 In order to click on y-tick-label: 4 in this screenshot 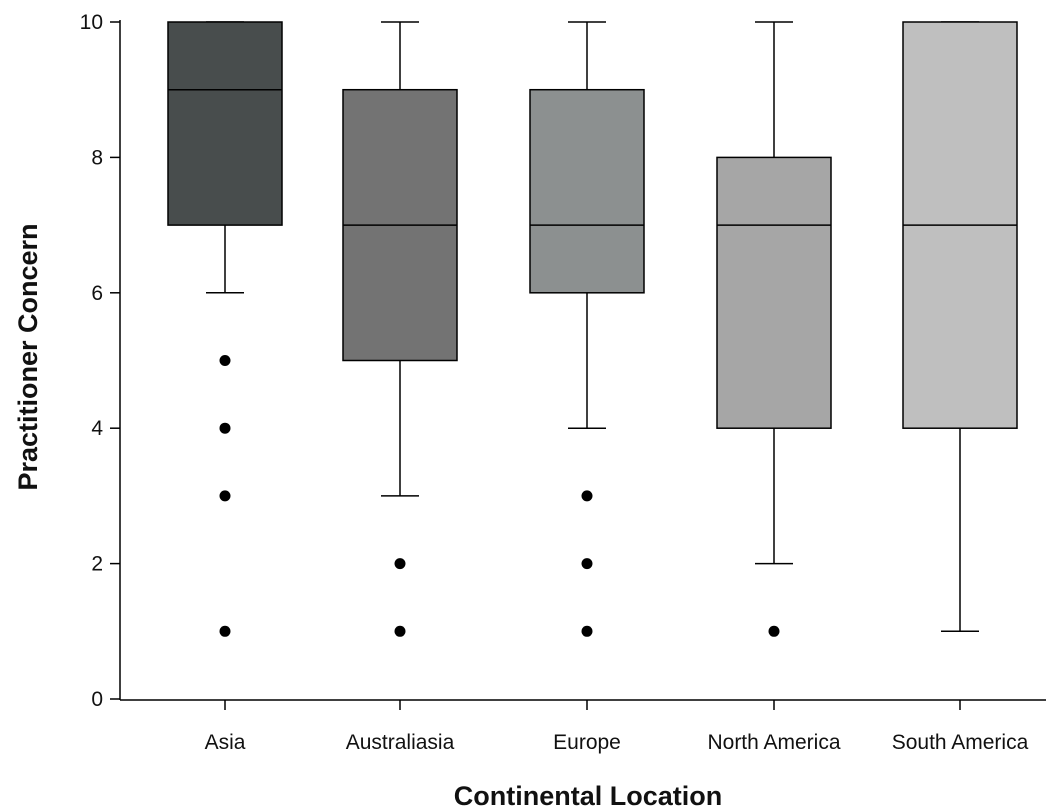, I will do `click(97, 428)`.